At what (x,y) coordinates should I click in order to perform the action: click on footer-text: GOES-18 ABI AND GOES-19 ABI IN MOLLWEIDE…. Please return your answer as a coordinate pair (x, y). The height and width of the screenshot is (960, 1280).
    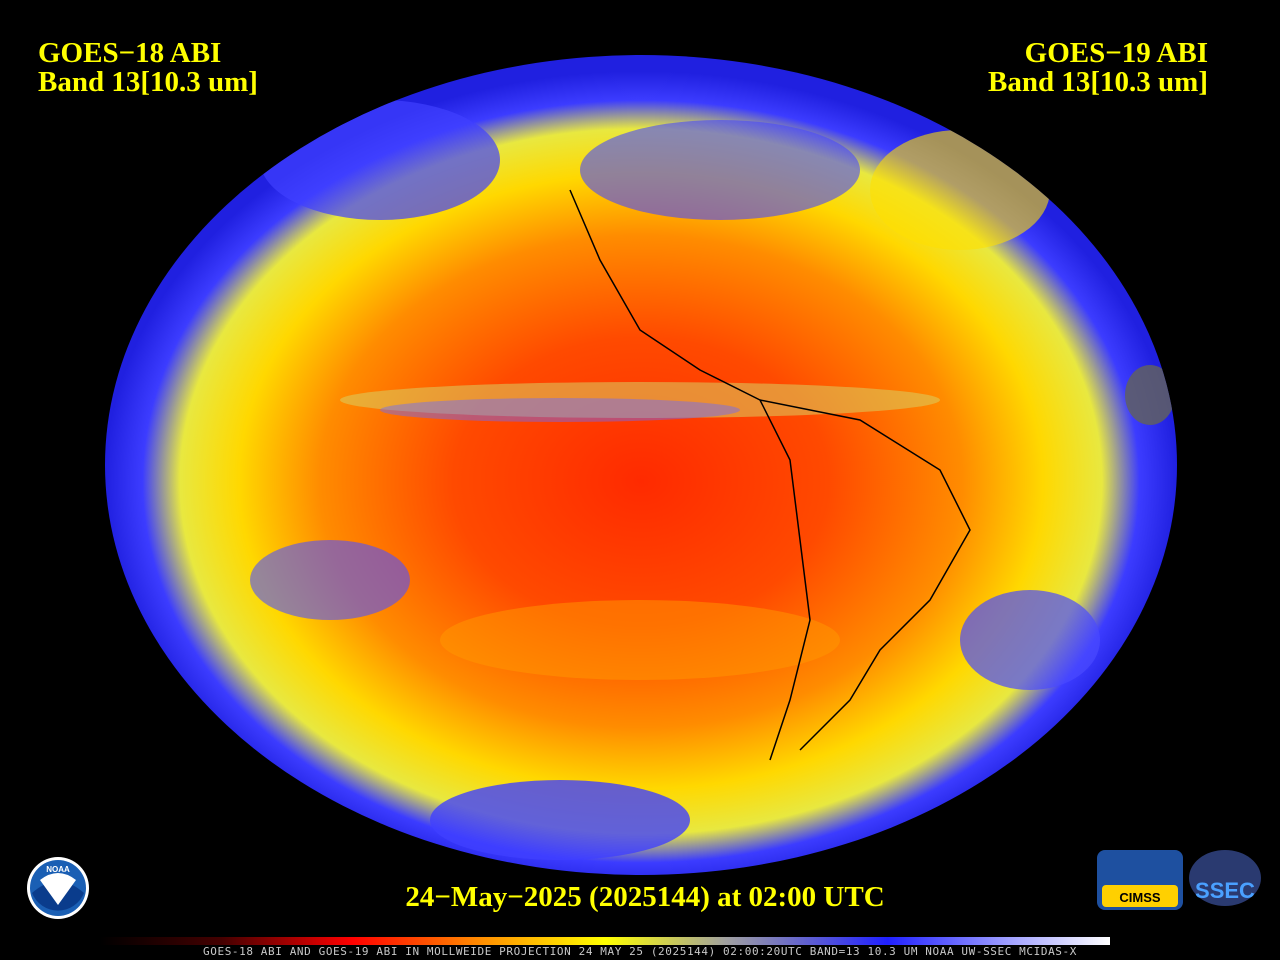
    Looking at the image, I should click on (640, 951).